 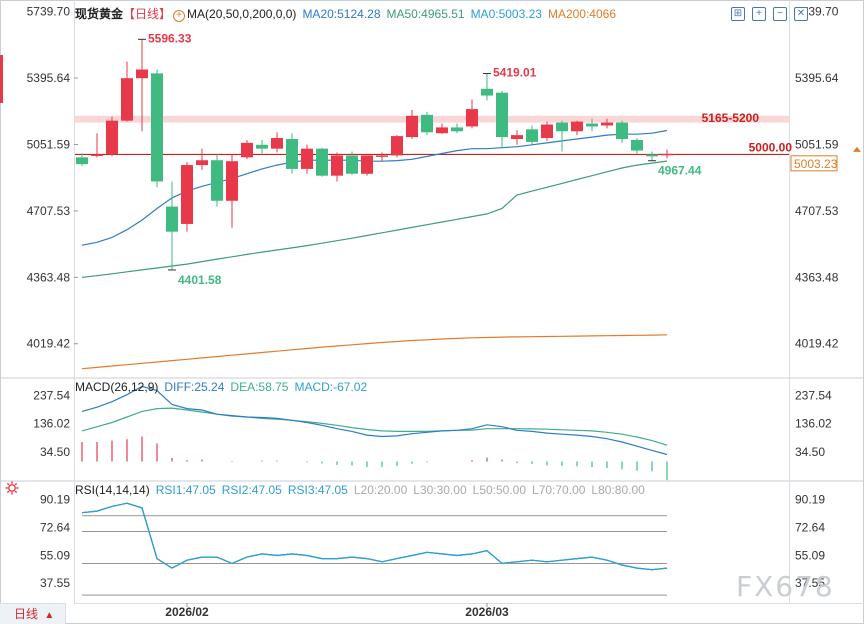 What do you see at coordinates (374, 187) in the screenshot?
I see `ma20-line` at bounding box center [374, 187].